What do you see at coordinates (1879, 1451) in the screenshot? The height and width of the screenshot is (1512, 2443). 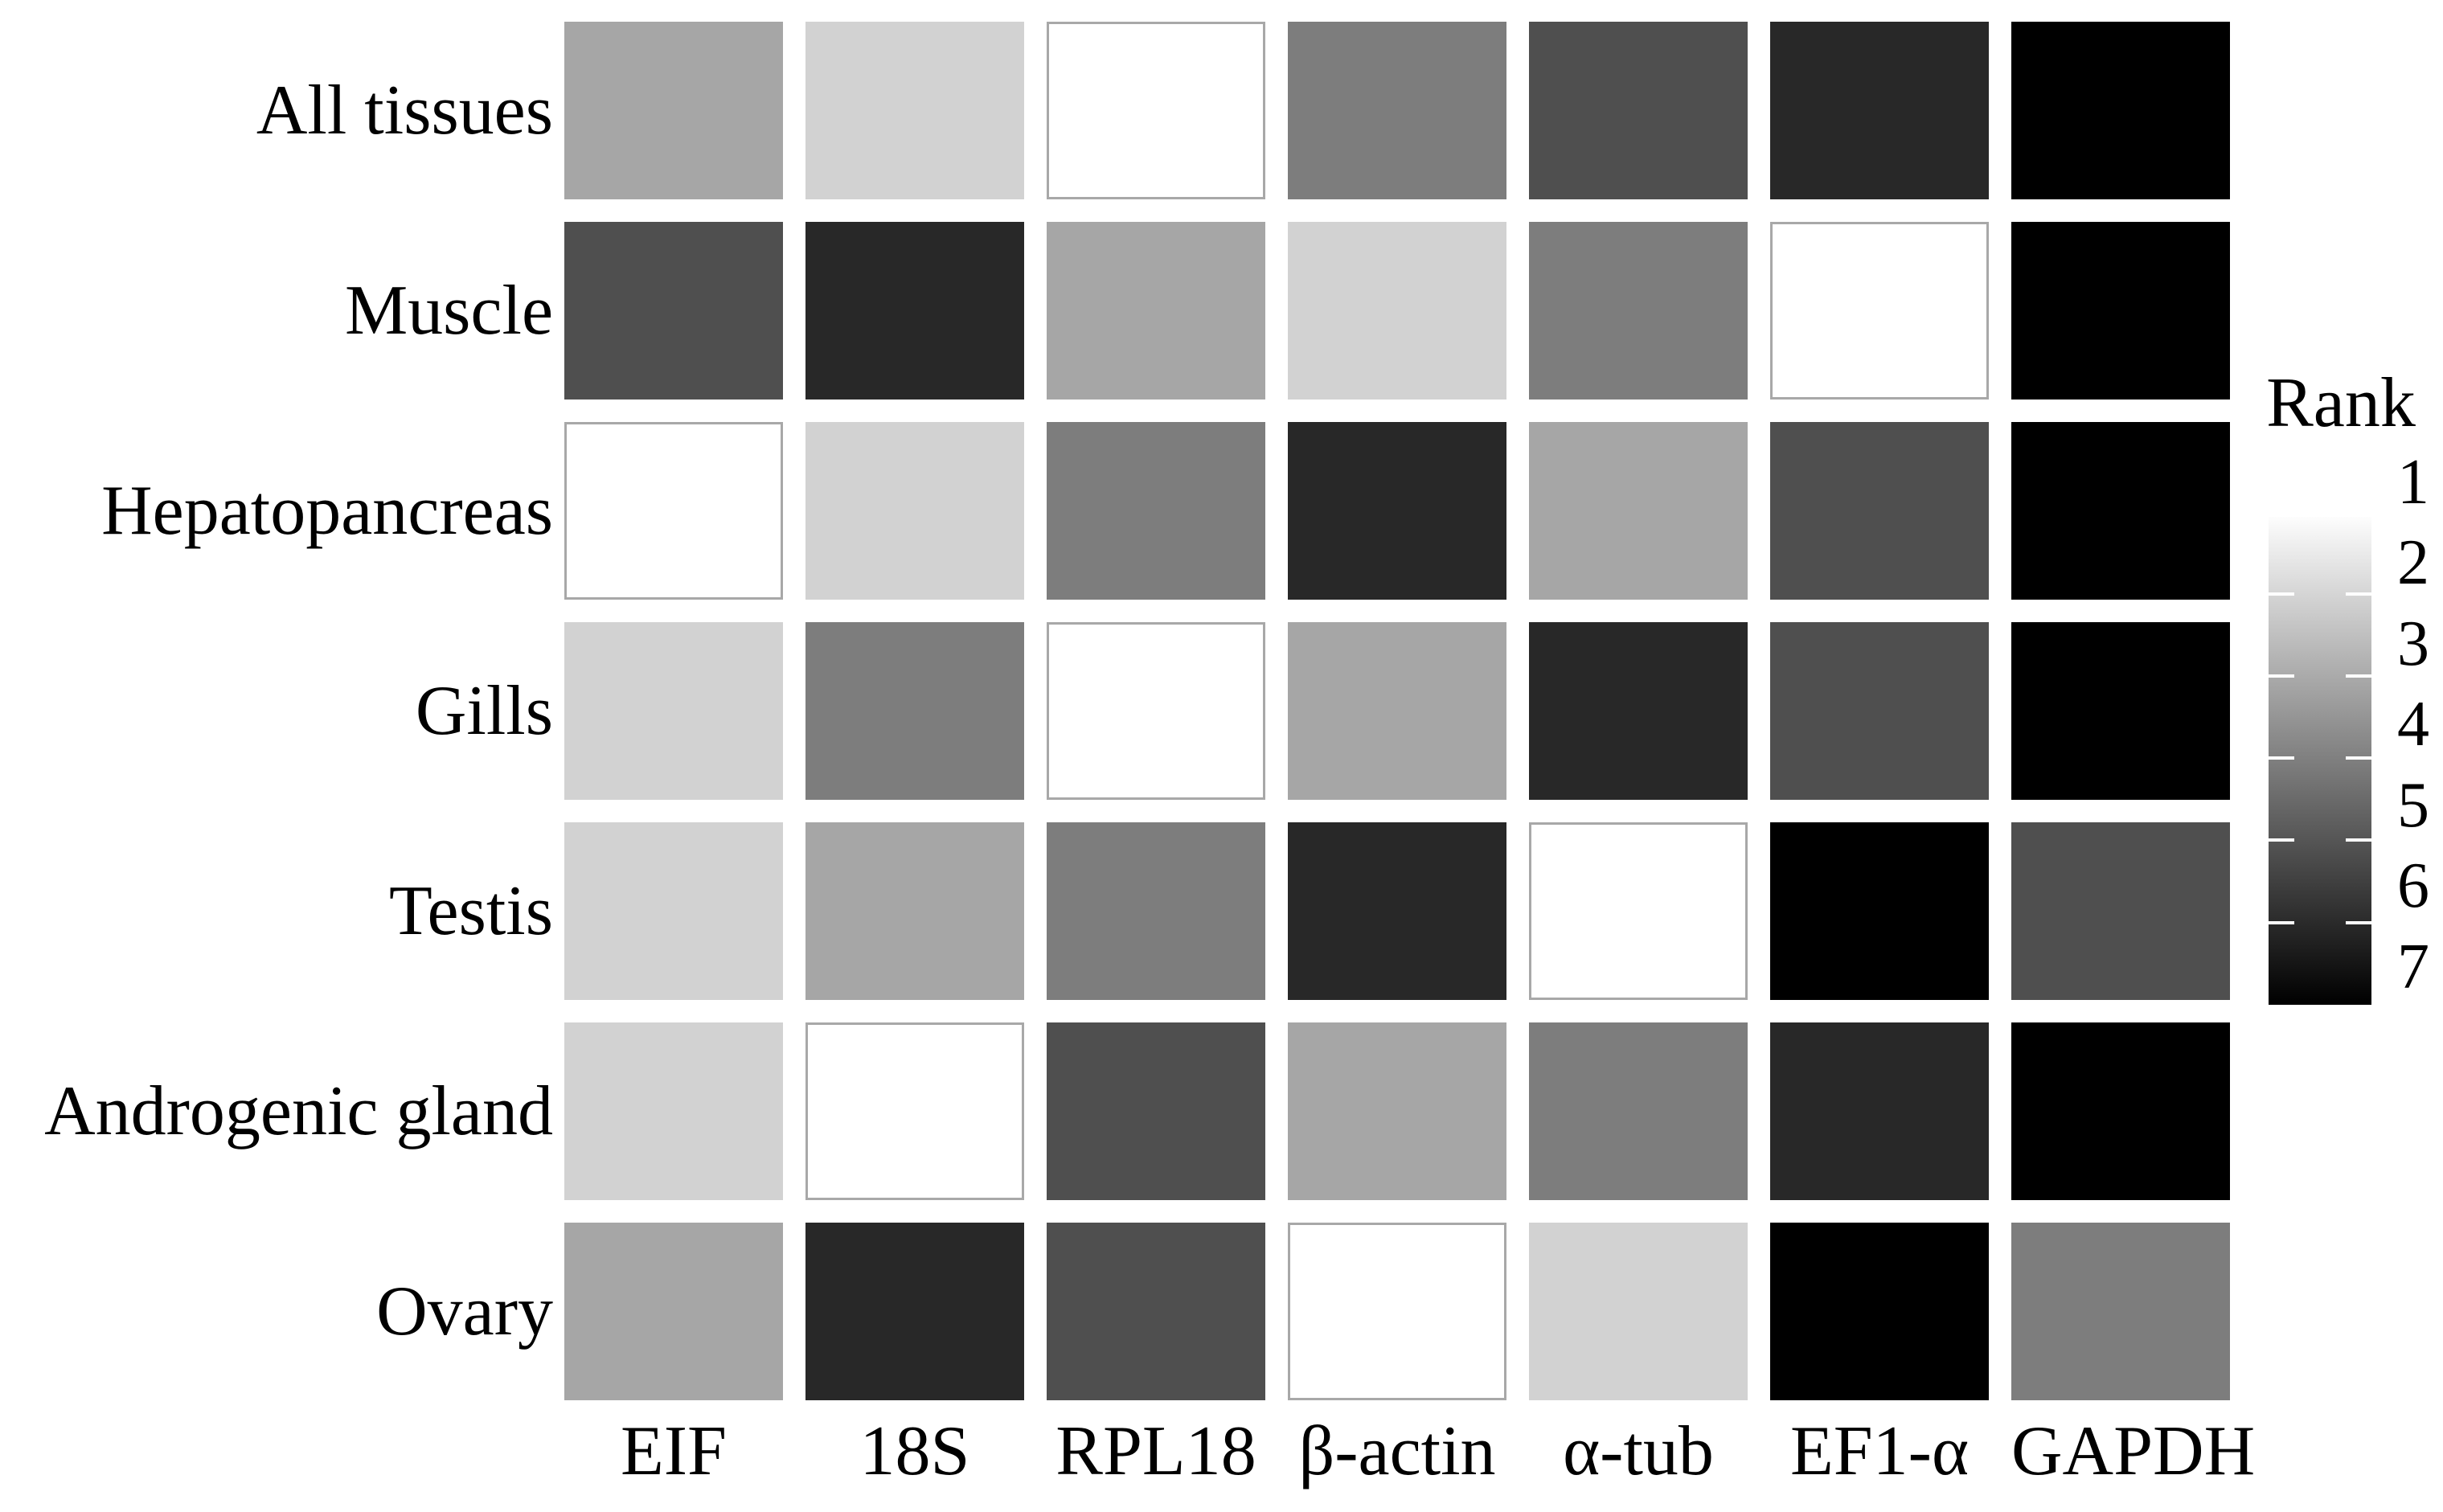 I see `column-label-5: EF1-α` at bounding box center [1879, 1451].